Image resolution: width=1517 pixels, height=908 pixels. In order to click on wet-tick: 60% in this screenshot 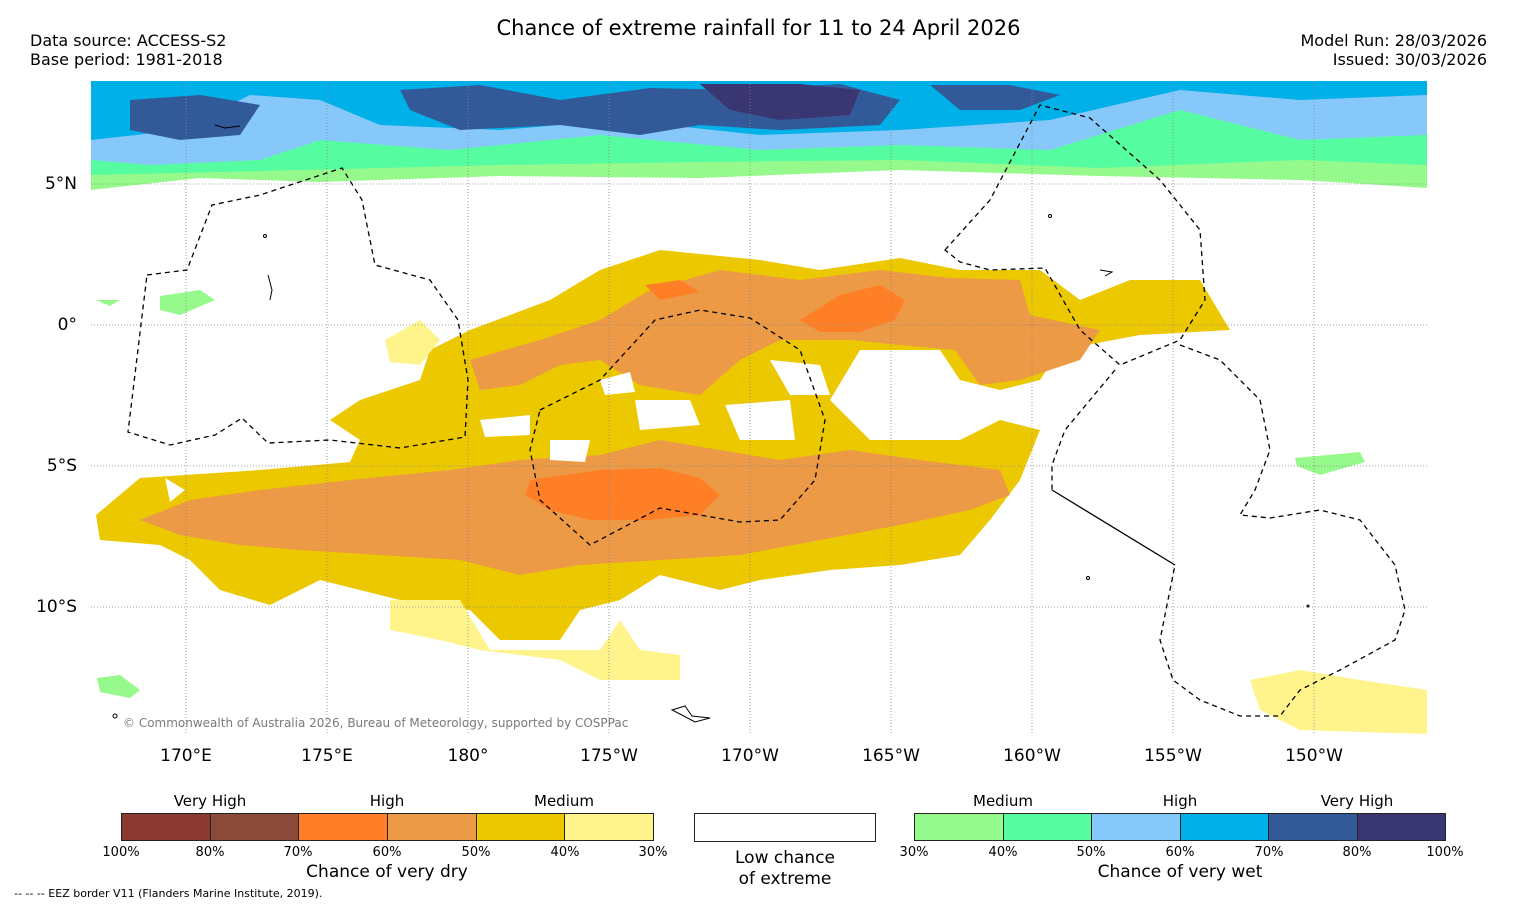, I will do `click(1180, 852)`.